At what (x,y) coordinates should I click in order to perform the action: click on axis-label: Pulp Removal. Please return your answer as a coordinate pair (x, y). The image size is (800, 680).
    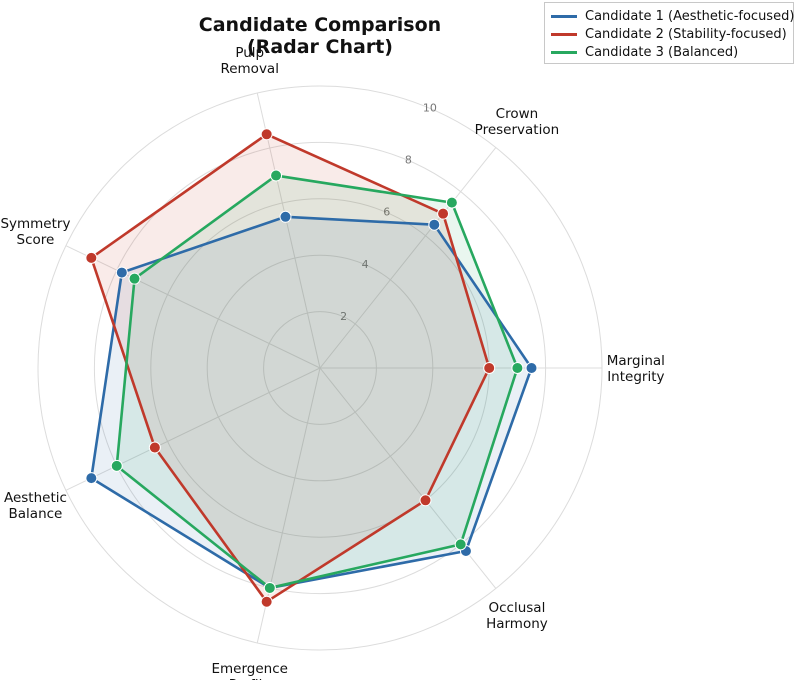
    Looking at the image, I should click on (249, 61).